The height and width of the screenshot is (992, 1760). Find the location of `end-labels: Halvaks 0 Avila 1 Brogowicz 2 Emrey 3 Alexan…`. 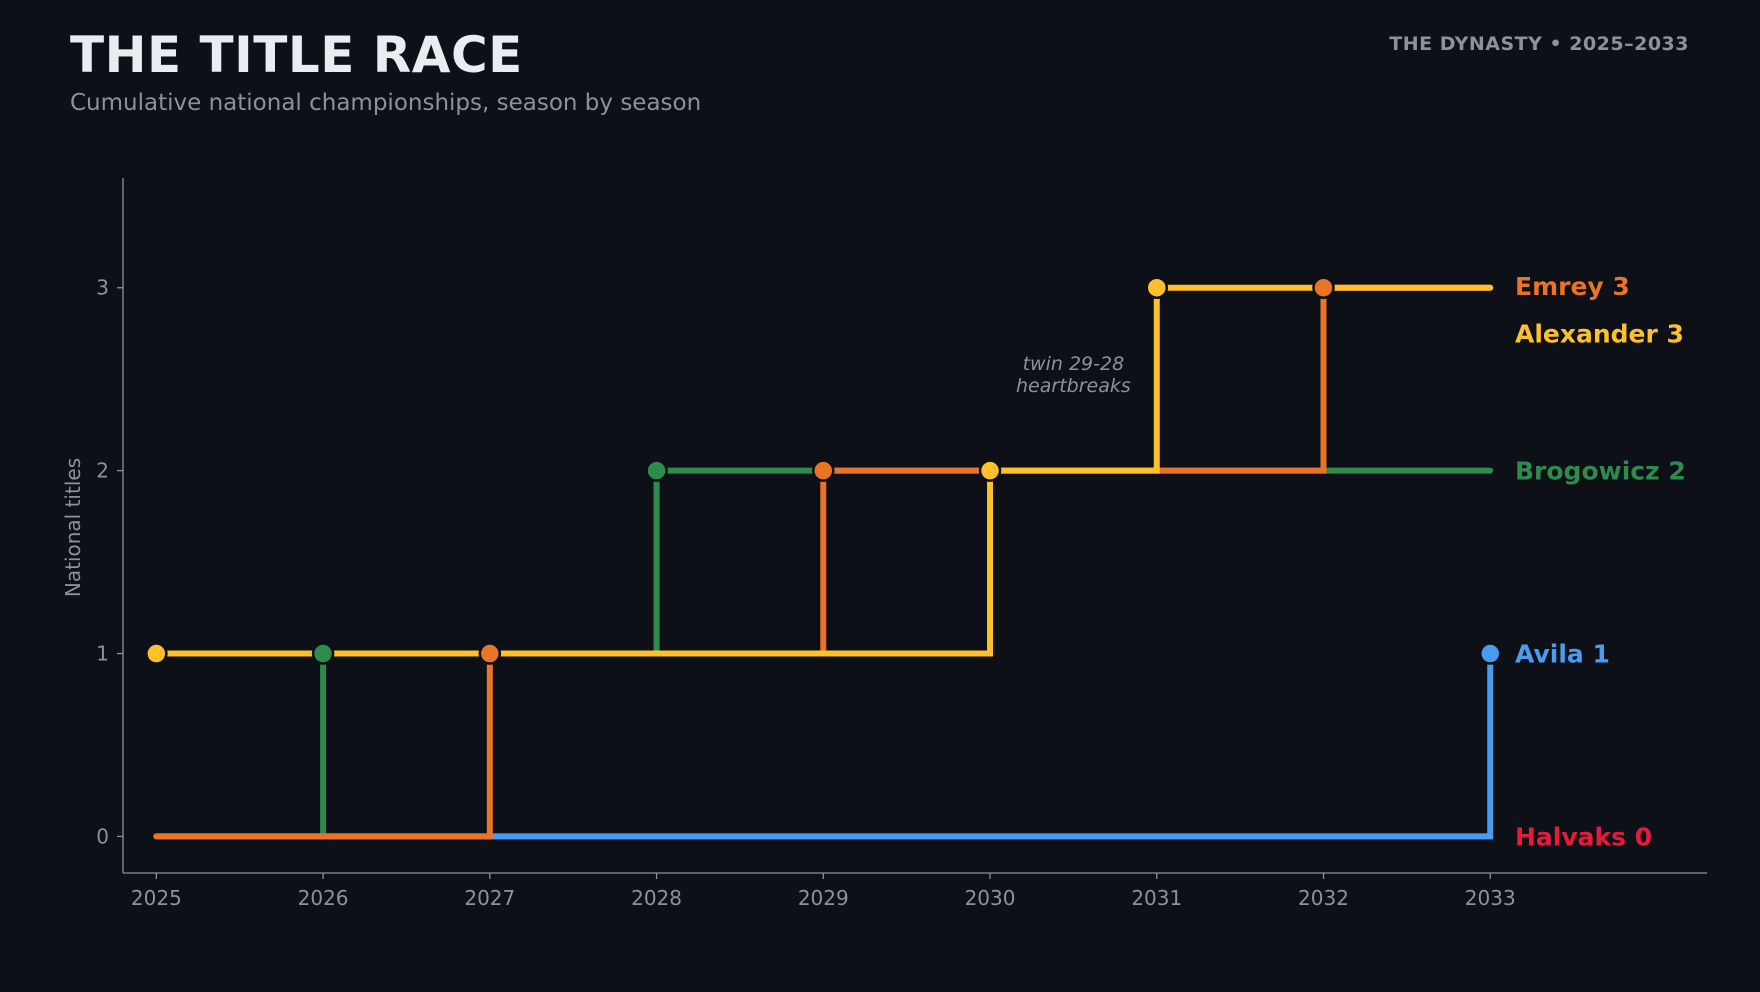

end-labels: Halvaks 0 Avila 1 Brogowicz 2 Emrey 3 Alexan… is located at coordinates (1600, 562).